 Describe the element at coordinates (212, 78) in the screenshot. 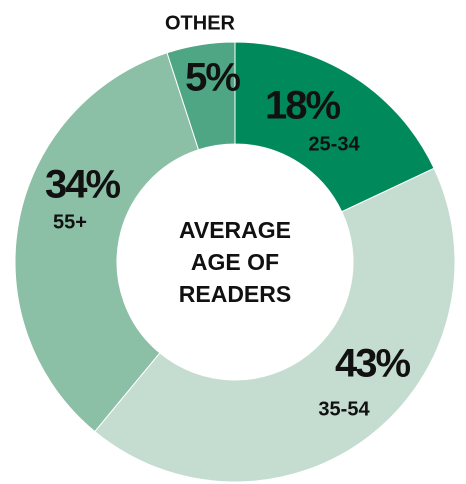

I see `value-label: 5%` at that location.